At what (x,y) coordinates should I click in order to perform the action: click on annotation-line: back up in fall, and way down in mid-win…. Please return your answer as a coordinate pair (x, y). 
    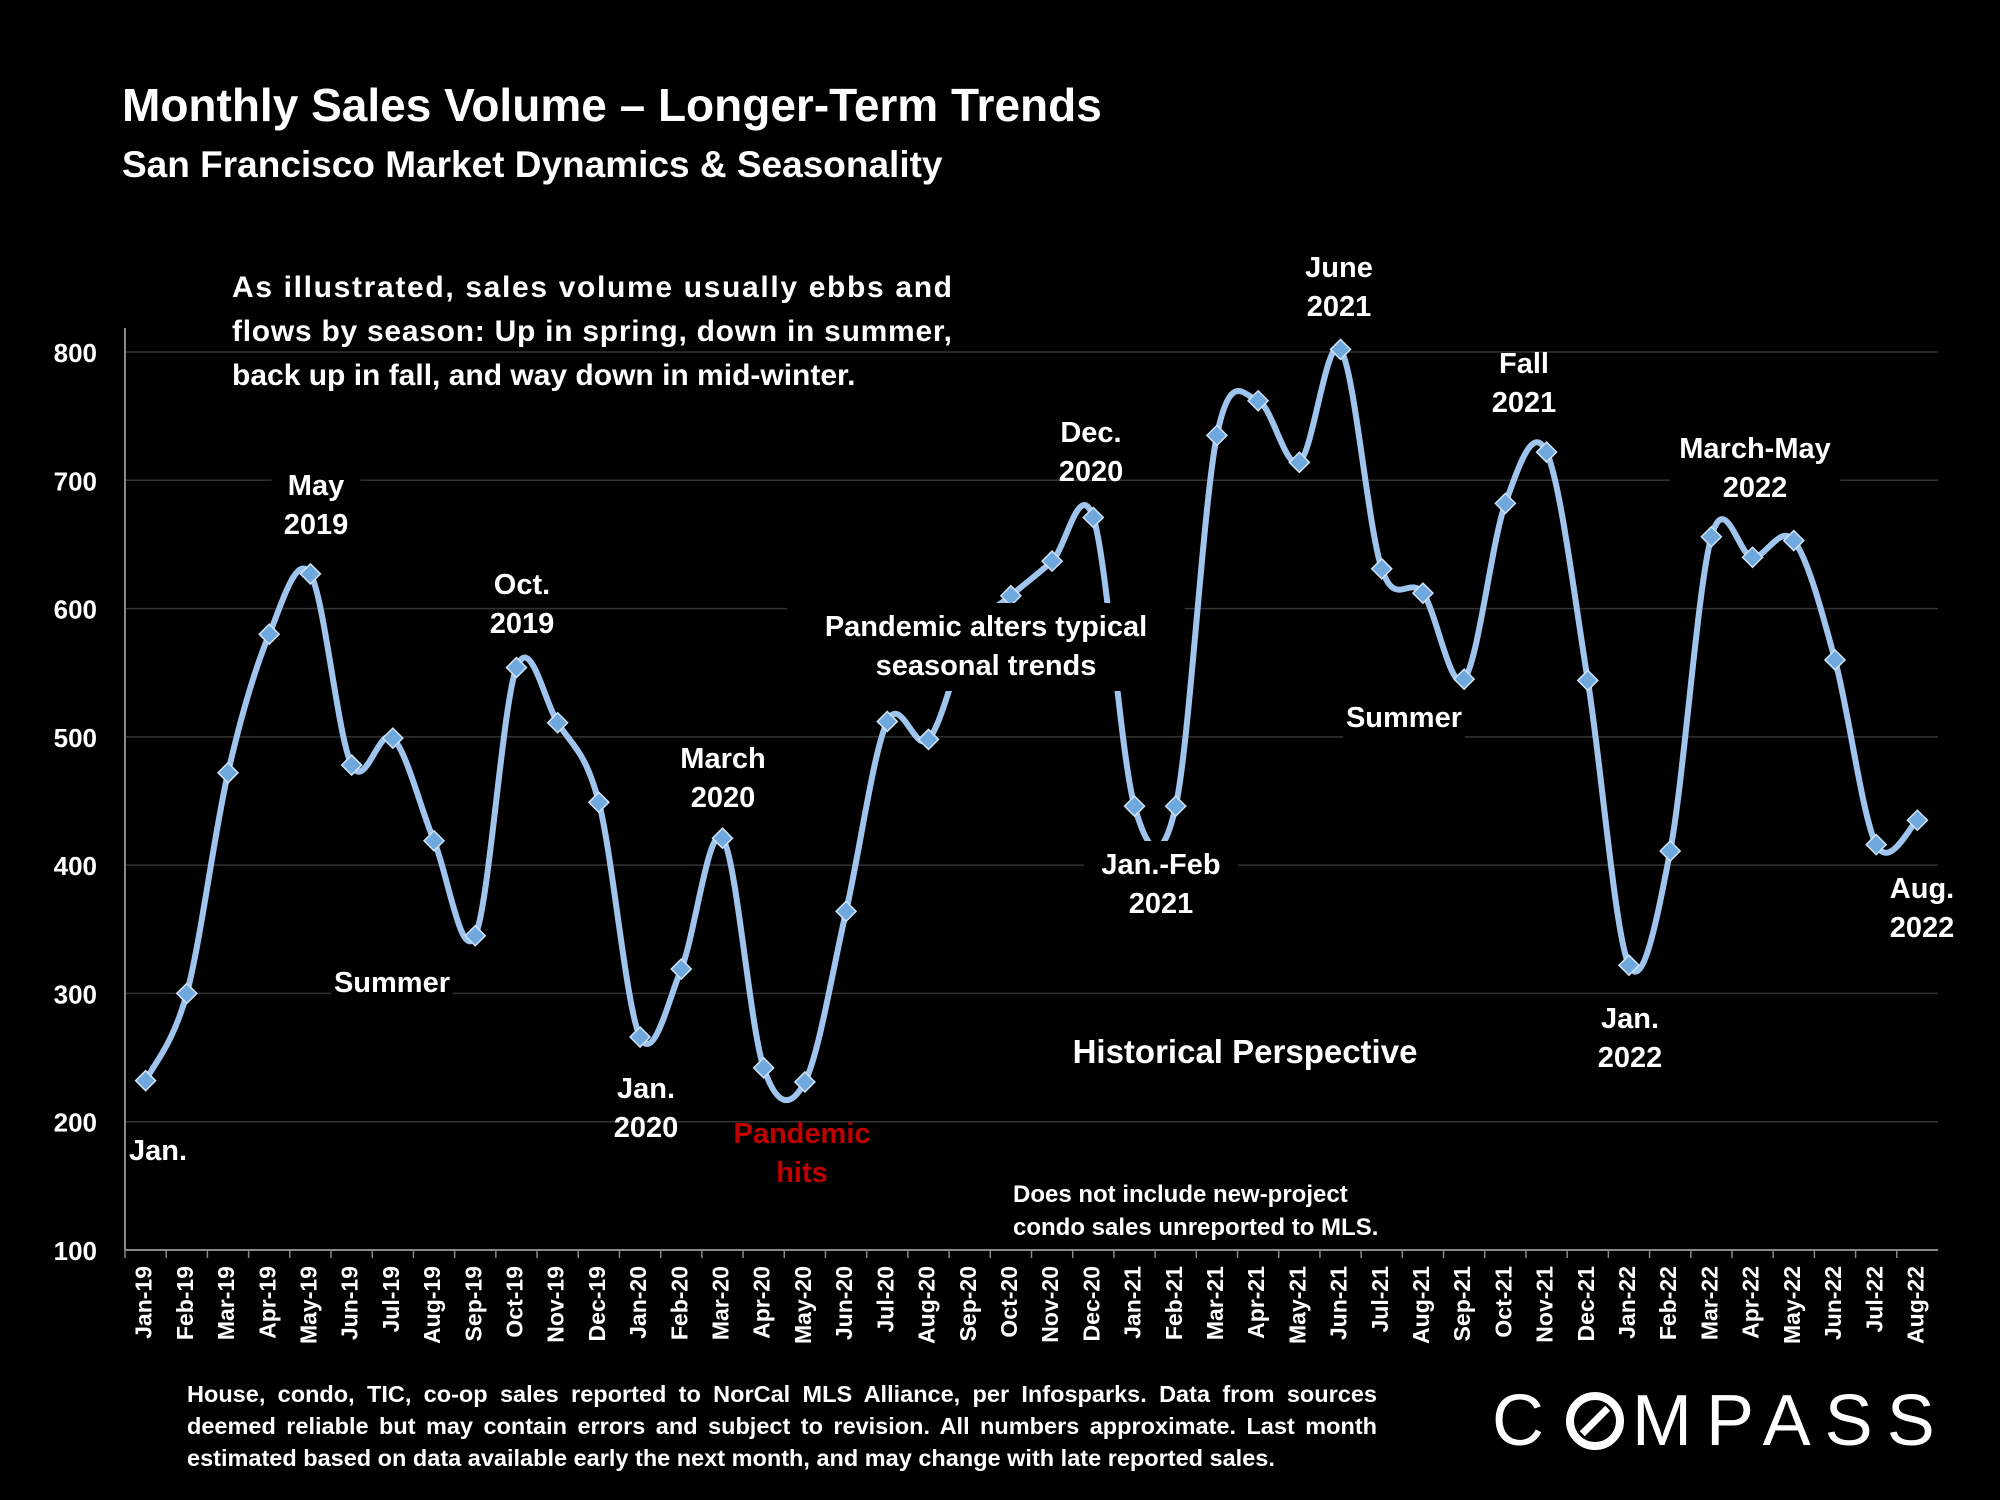
    Looking at the image, I should click on (543, 375).